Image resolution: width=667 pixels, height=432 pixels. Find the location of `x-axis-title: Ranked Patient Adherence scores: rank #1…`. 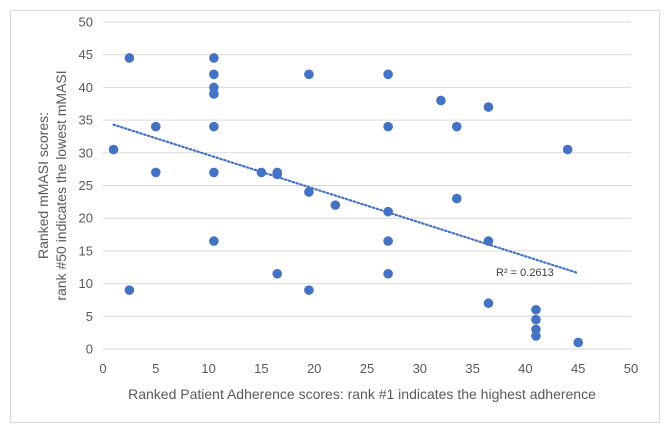

x-axis-title: Ranked Patient Adherence scores: rank #1… is located at coordinates (362, 394).